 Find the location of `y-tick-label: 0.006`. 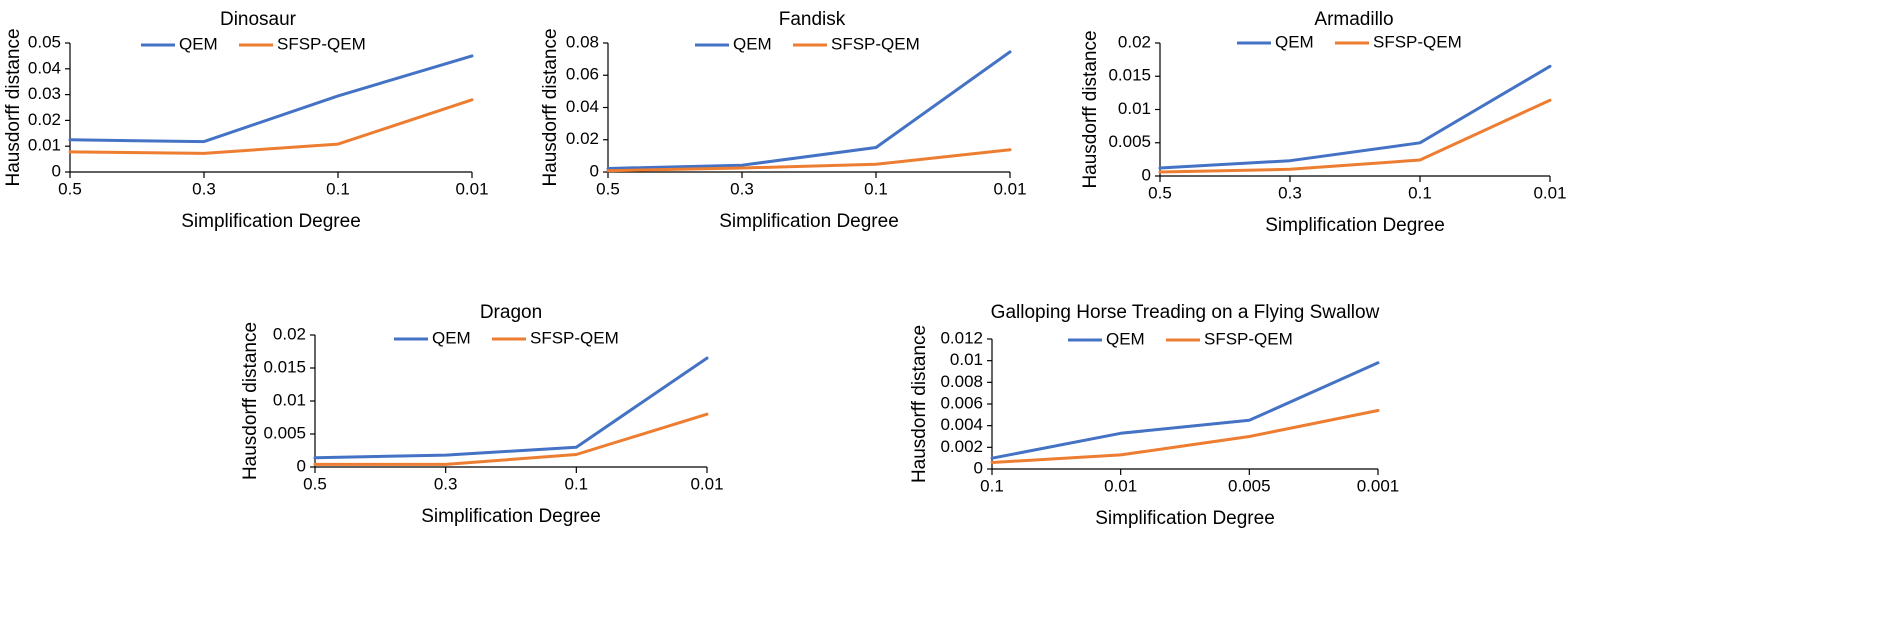

y-tick-label: 0.006 is located at coordinates (961, 402).